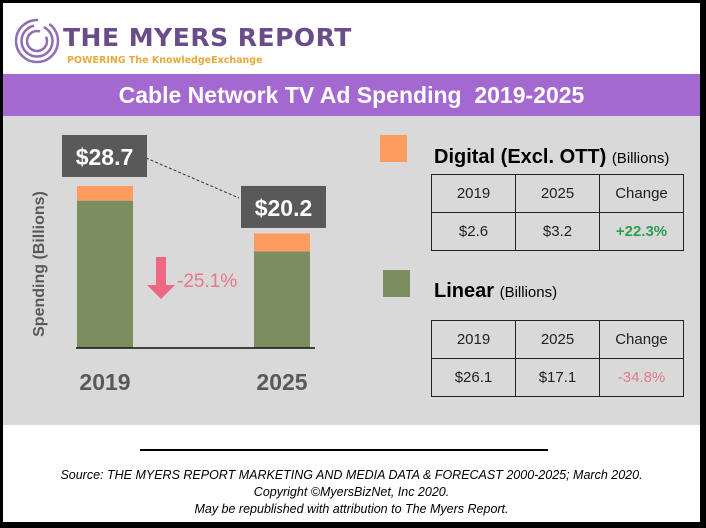 The width and height of the screenshot is (706, 528). What do you see at coordinates (640, 158) in the screenshot?
I see `legend-digital-unit: (Billions)` at bounding box center [640, 158].